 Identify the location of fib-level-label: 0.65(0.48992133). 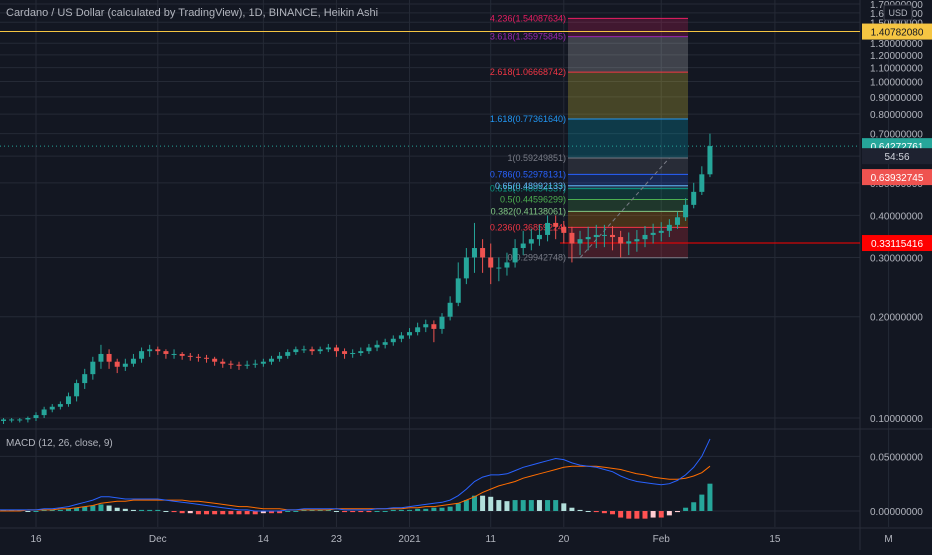
(530, 186).